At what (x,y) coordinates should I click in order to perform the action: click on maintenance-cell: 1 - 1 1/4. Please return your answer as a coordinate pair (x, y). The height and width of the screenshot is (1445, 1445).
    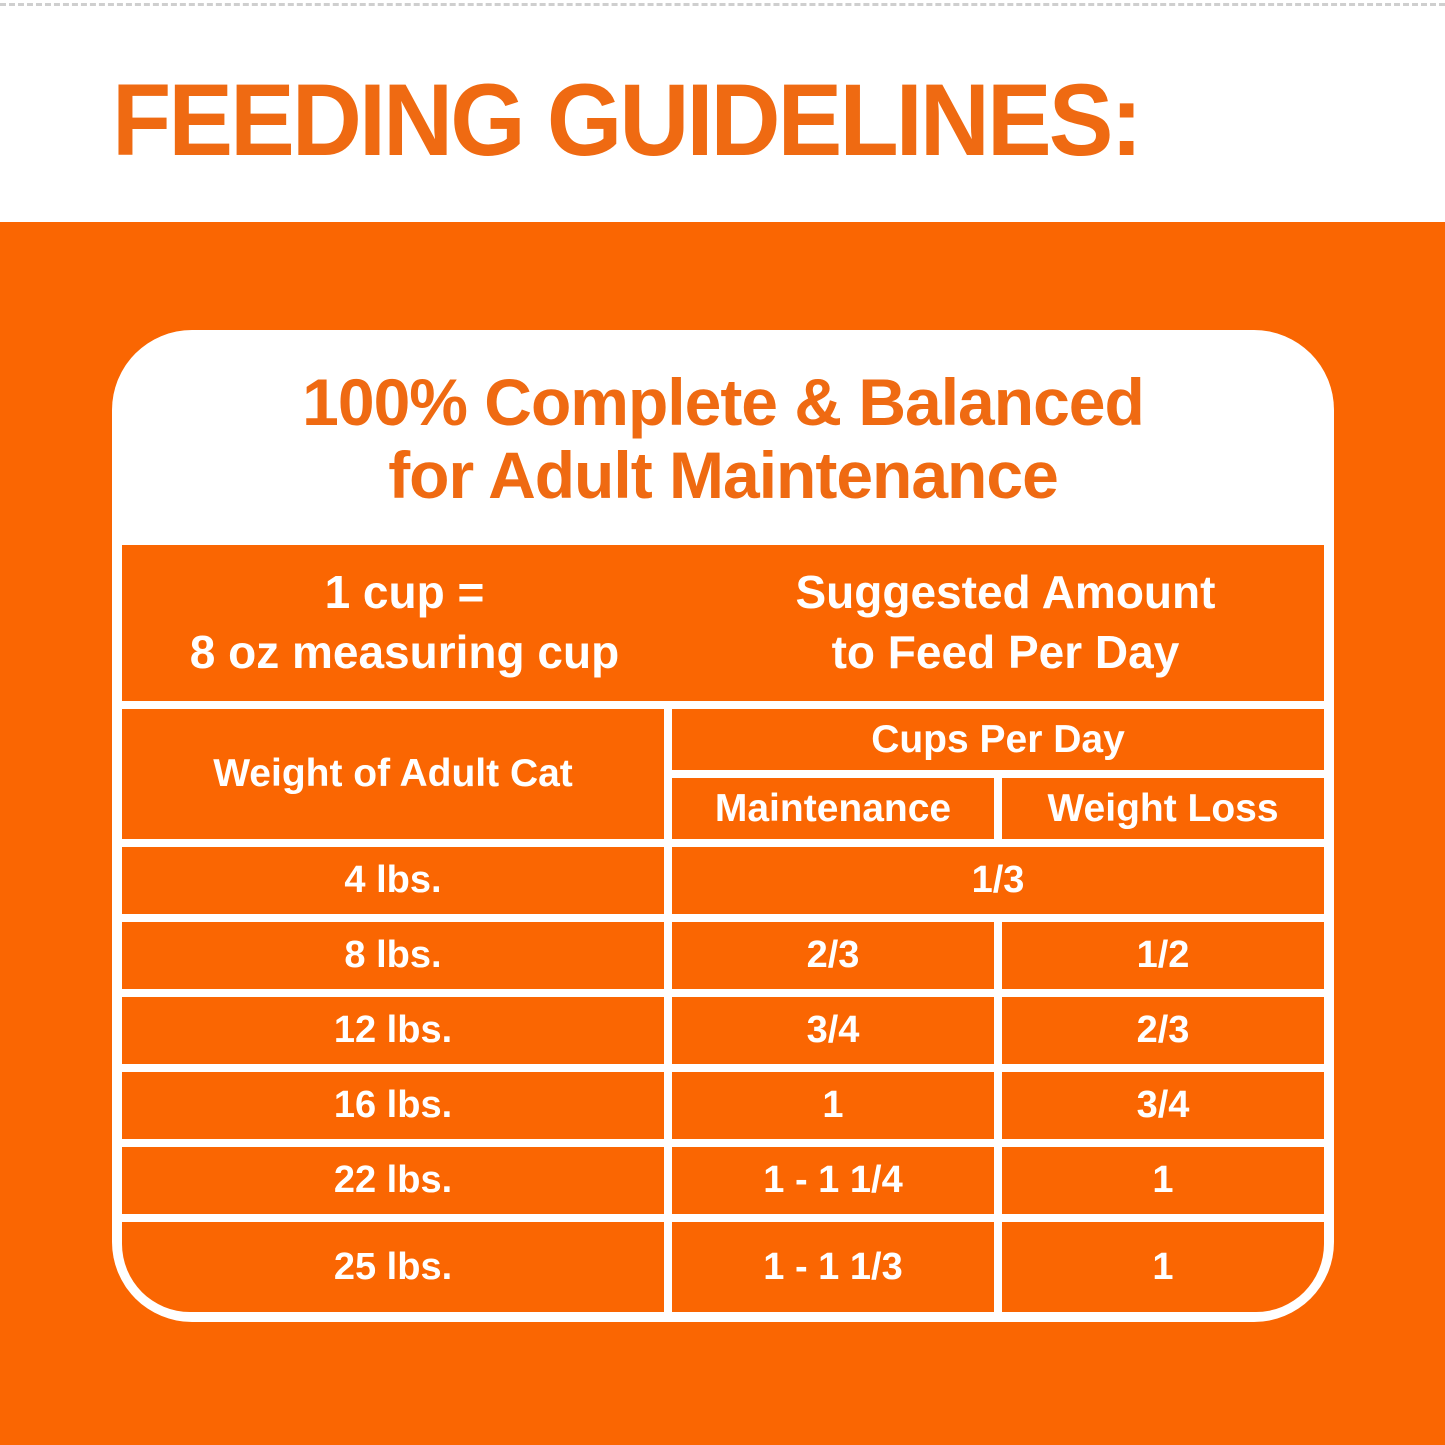
    Looking at the image, I should click on (833, 1180).